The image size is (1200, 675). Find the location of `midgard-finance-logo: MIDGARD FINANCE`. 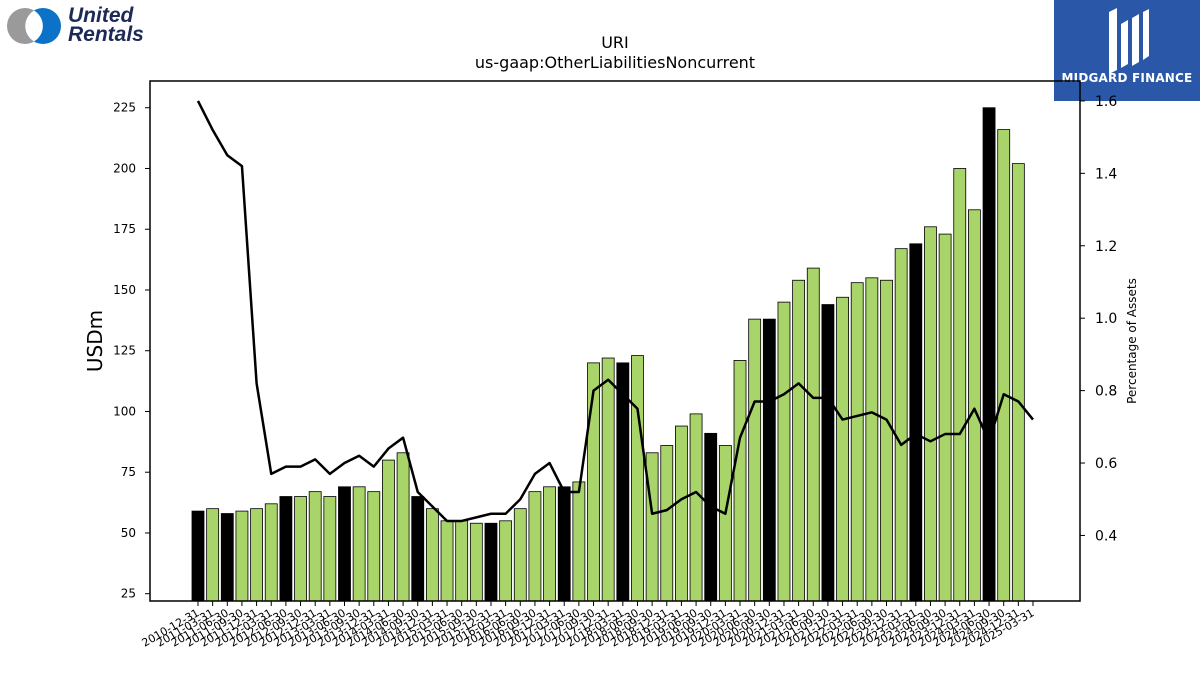

midgard-finance-logo: MIDGARD FINANCE is located at coordinates (1127, 50).